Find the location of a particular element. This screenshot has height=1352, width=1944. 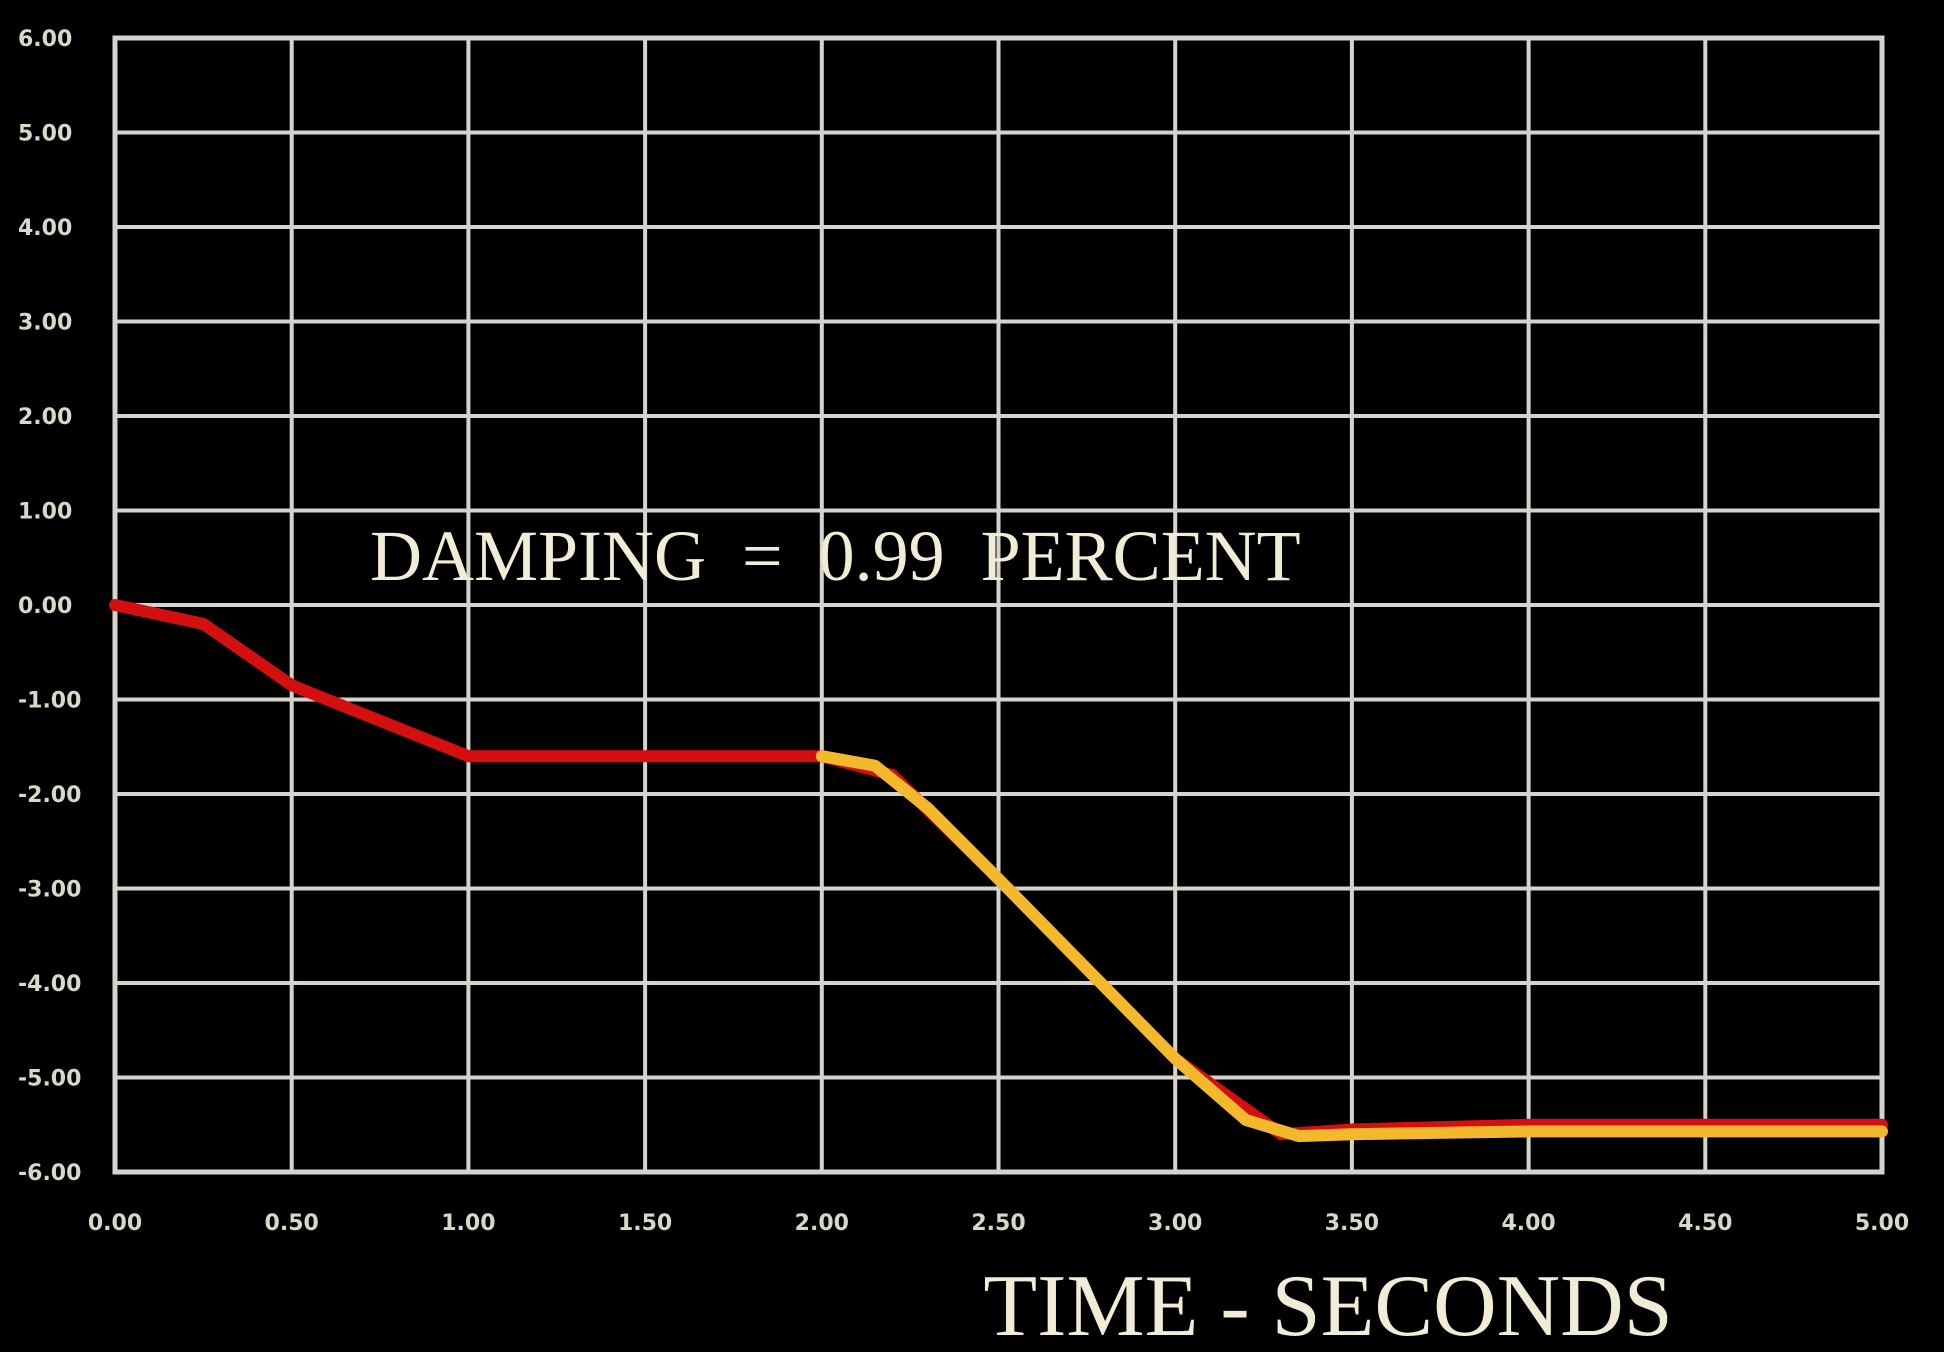

y-tick-label: -3.00 is located at coordinates (49, 890).